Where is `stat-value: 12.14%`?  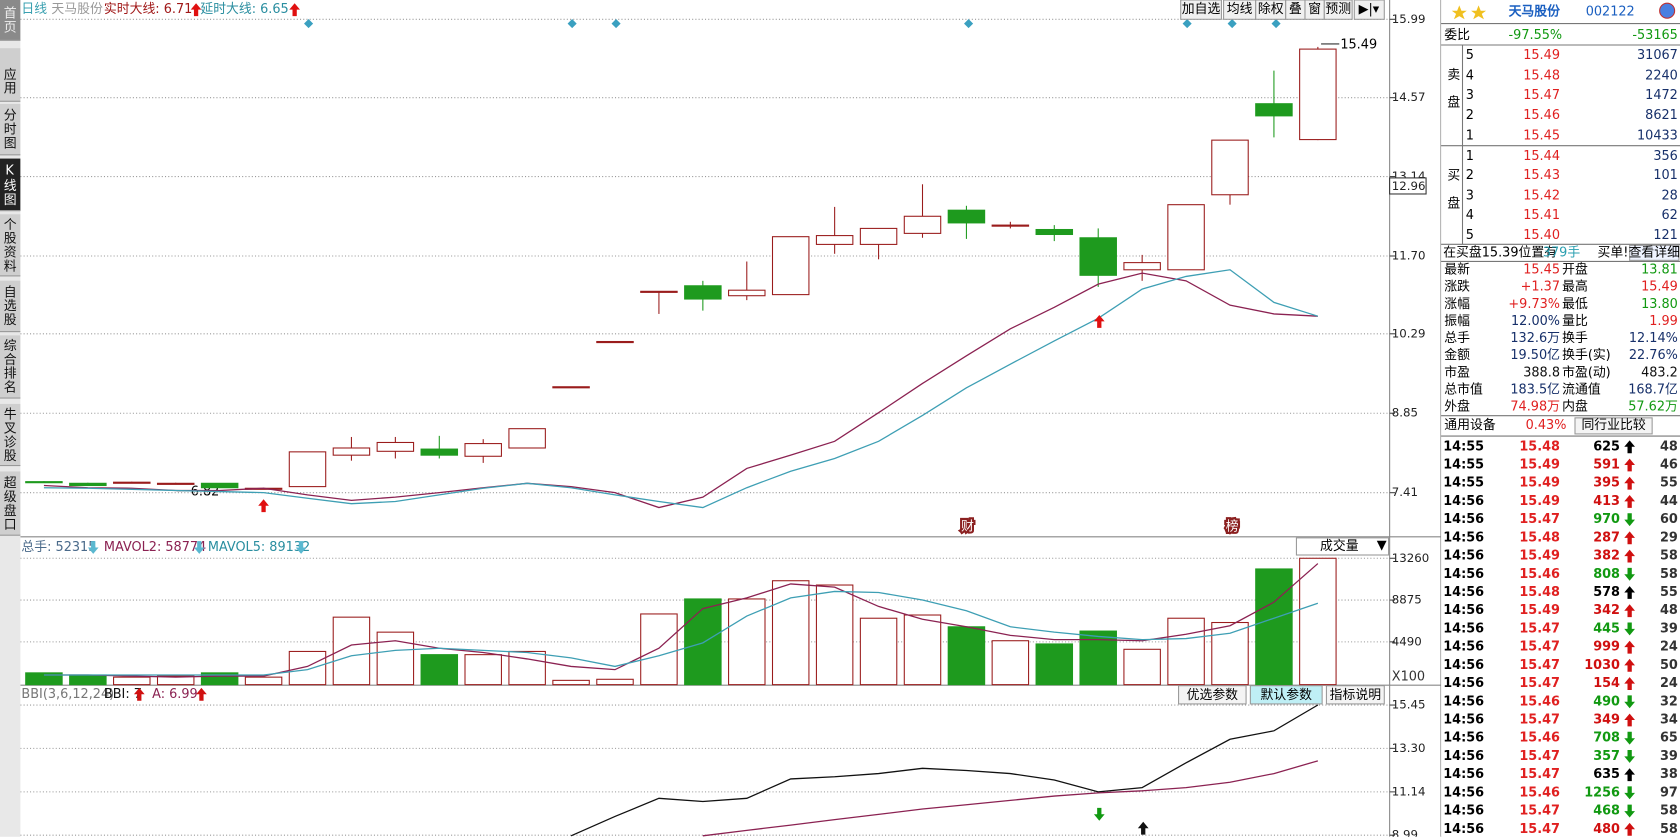 stat-value: 12.14% is located at coordinates (1653, 338).